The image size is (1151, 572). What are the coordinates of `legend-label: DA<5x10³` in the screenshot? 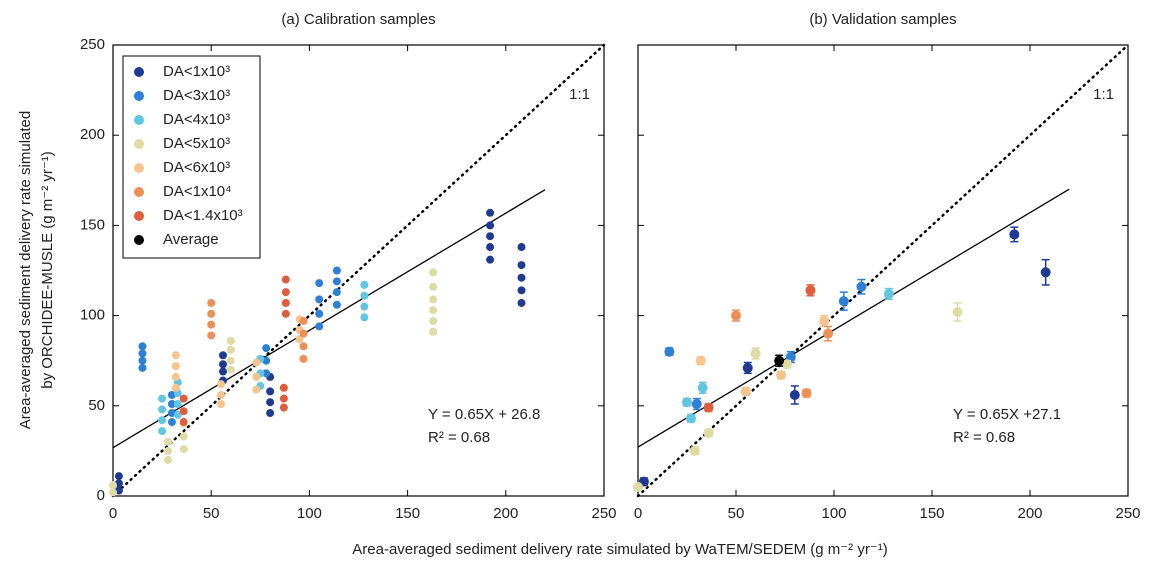 It's located at (196, 143).